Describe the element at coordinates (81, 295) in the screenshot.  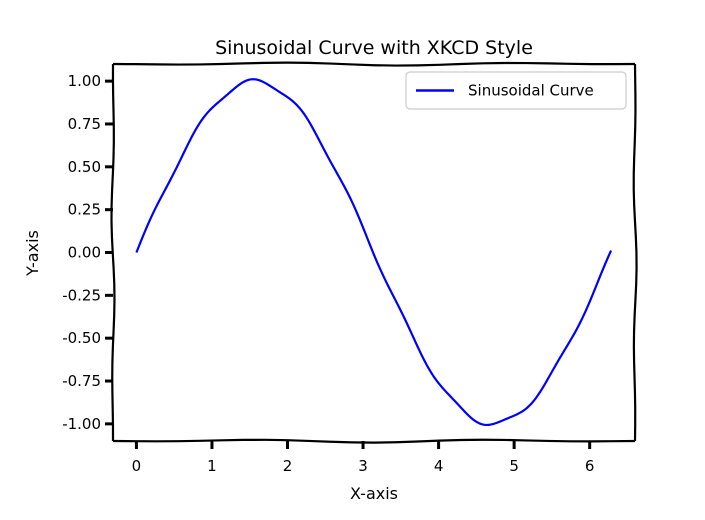
I see `y-tick-label: -0.25` at that location.